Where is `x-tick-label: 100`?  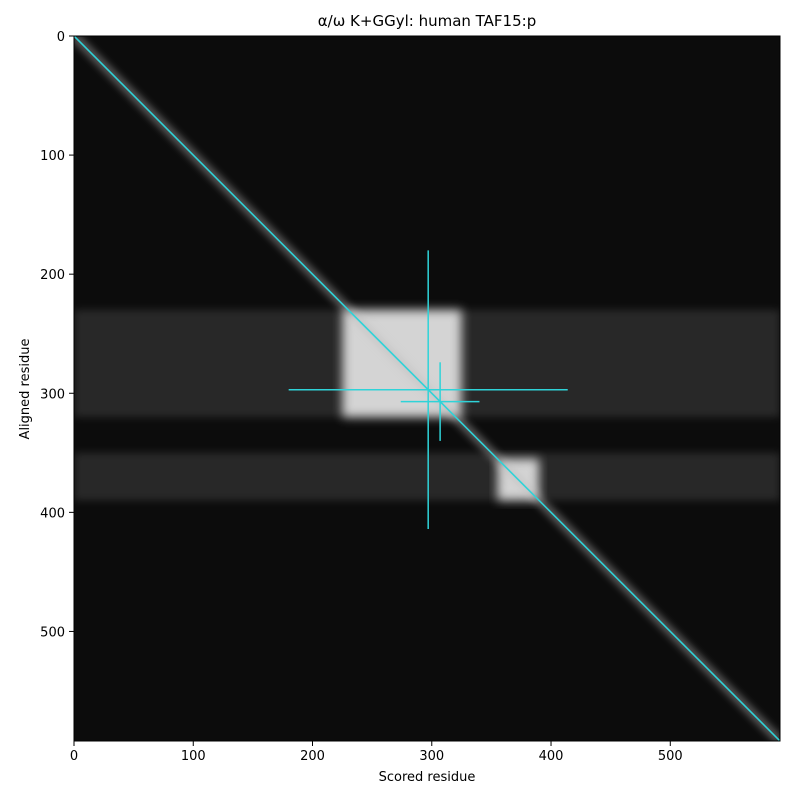
x-tick-label: 100 is located at coordinates (193, 756).